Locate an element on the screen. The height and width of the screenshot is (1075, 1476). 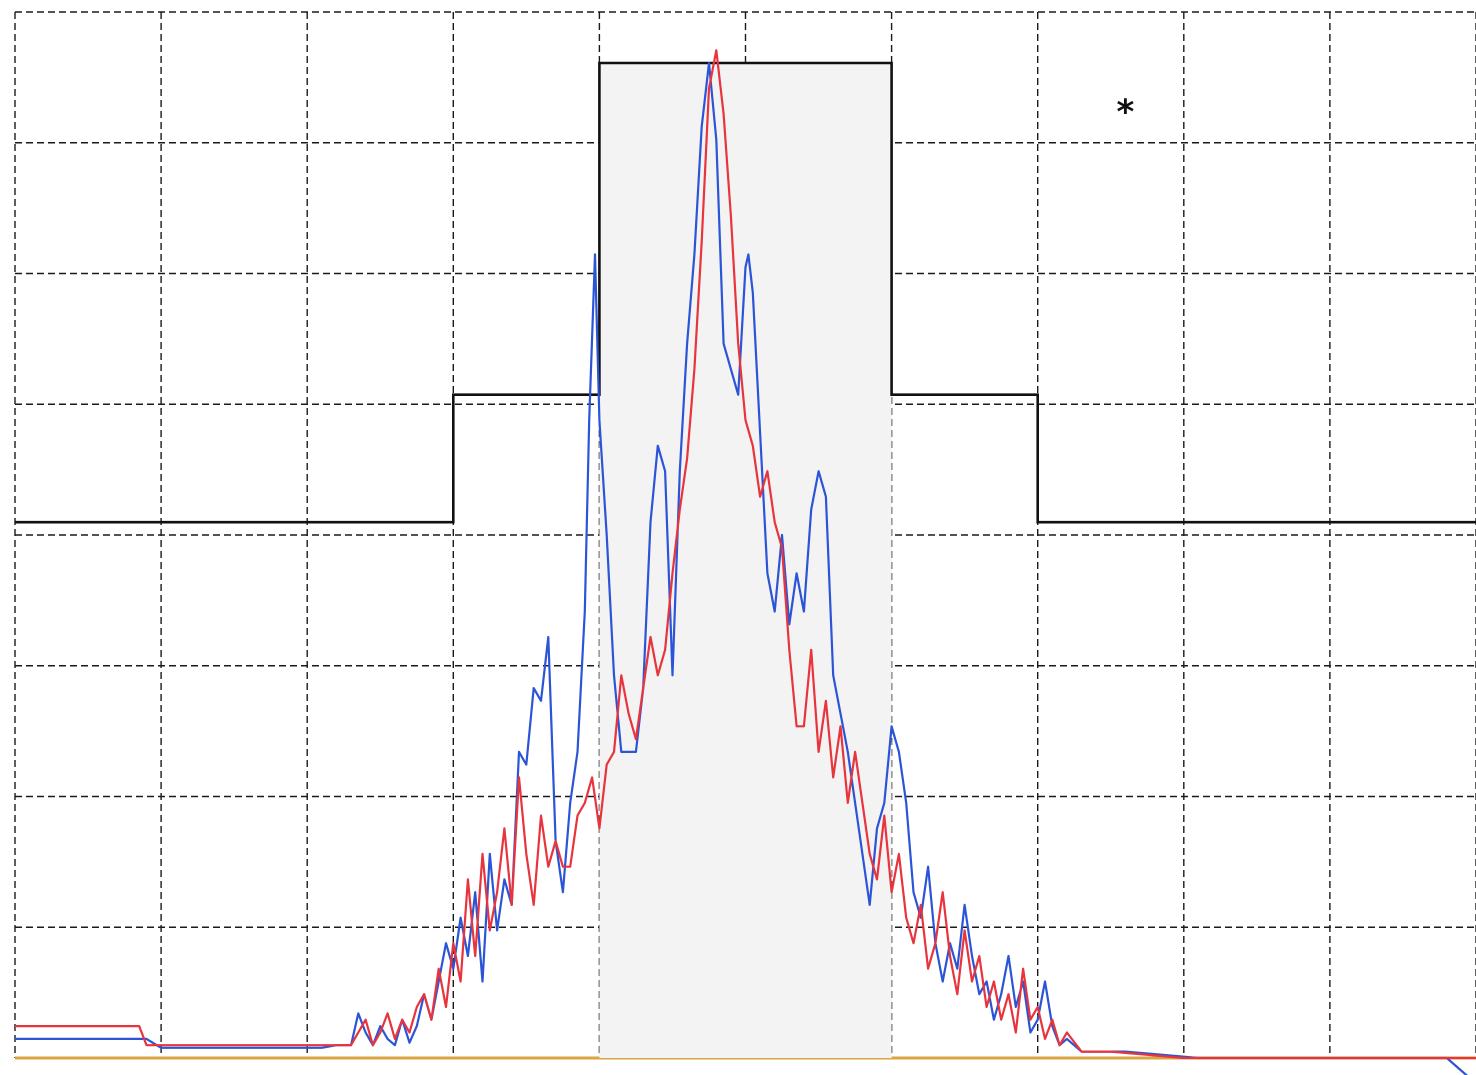
asterisk-annotation: * is located at coordinates (1125, 112).